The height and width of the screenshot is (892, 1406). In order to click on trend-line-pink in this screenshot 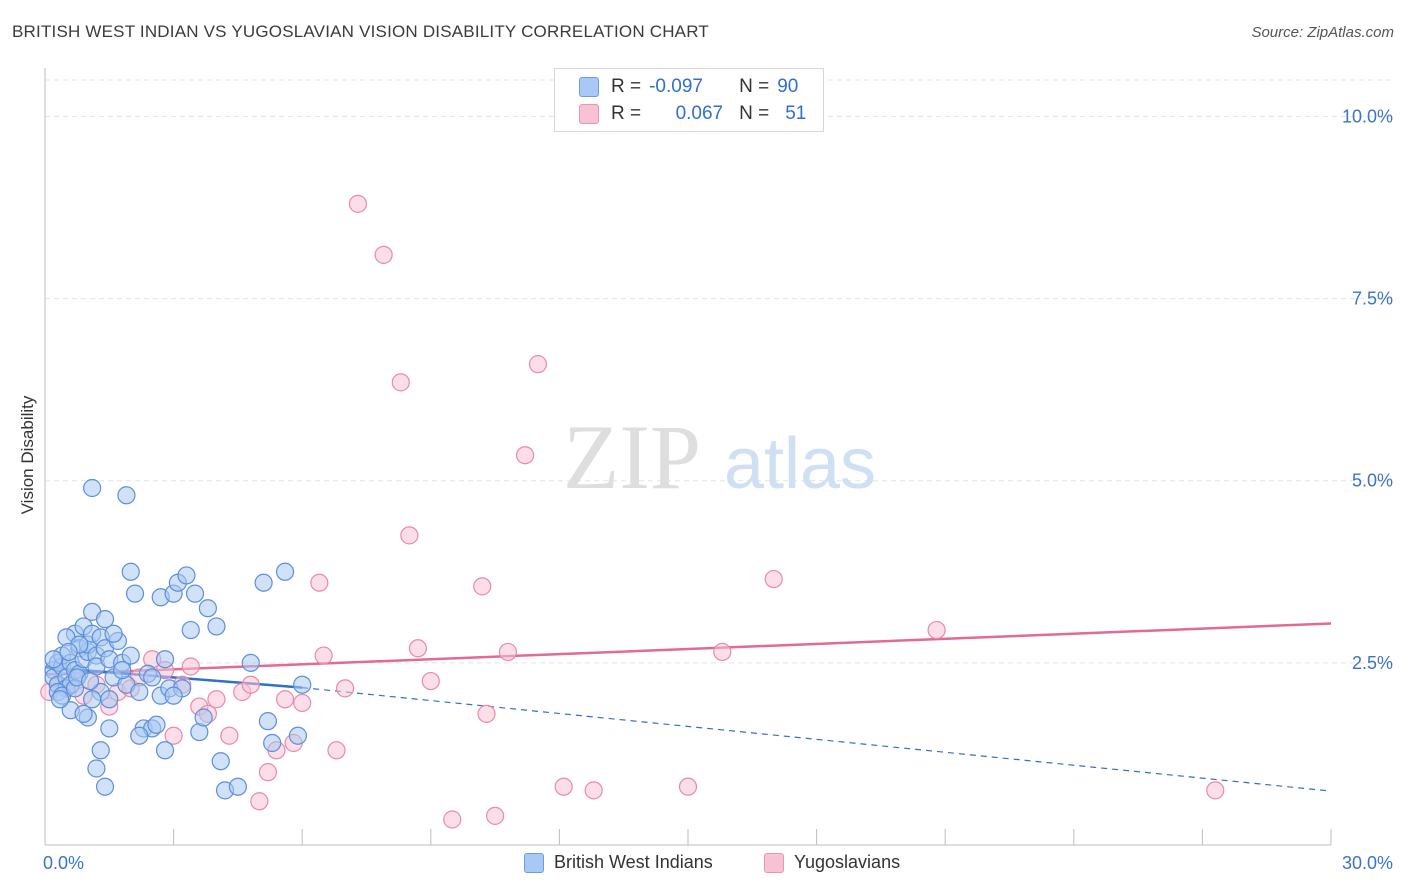, I will do `click(688, 649)`.